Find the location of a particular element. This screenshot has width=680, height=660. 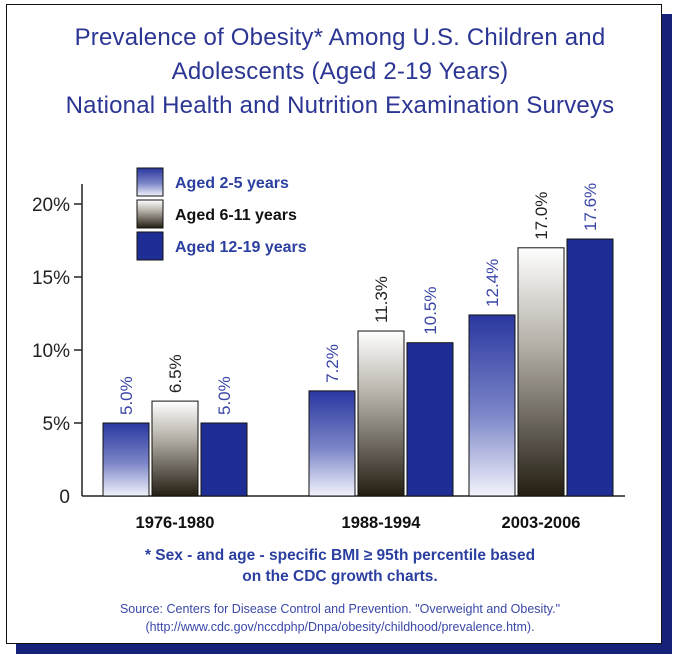

legend-label: Aged 6-11 years is located at coordinates (236, 215).